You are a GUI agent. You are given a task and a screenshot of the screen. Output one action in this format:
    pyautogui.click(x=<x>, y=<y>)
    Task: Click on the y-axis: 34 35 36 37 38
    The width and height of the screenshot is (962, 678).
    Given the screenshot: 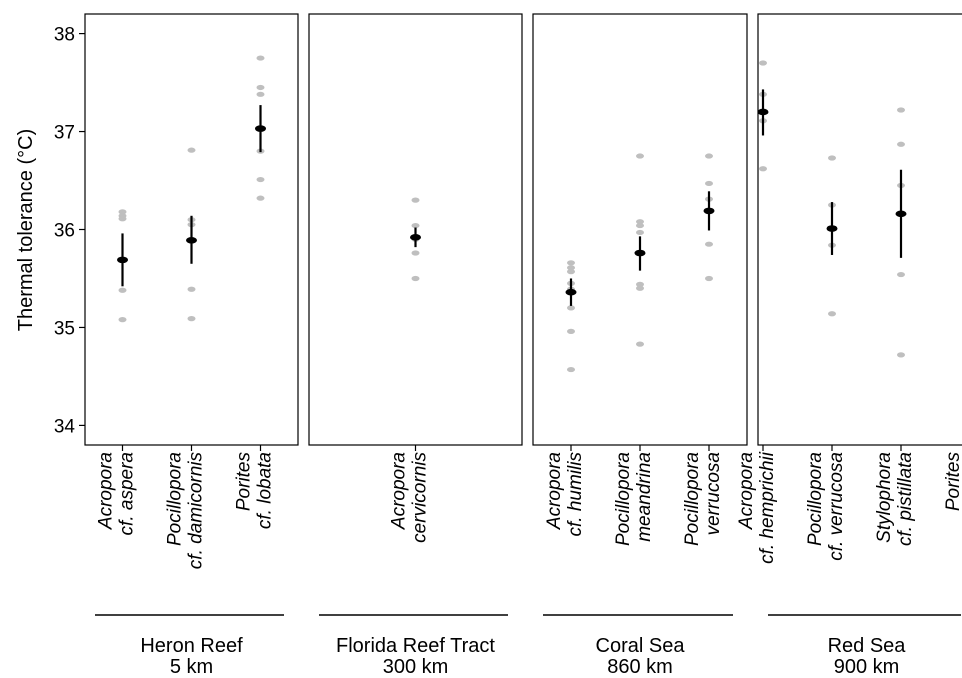 What is the action you would take?
    pyautogui.click(x=69, y=231)
    